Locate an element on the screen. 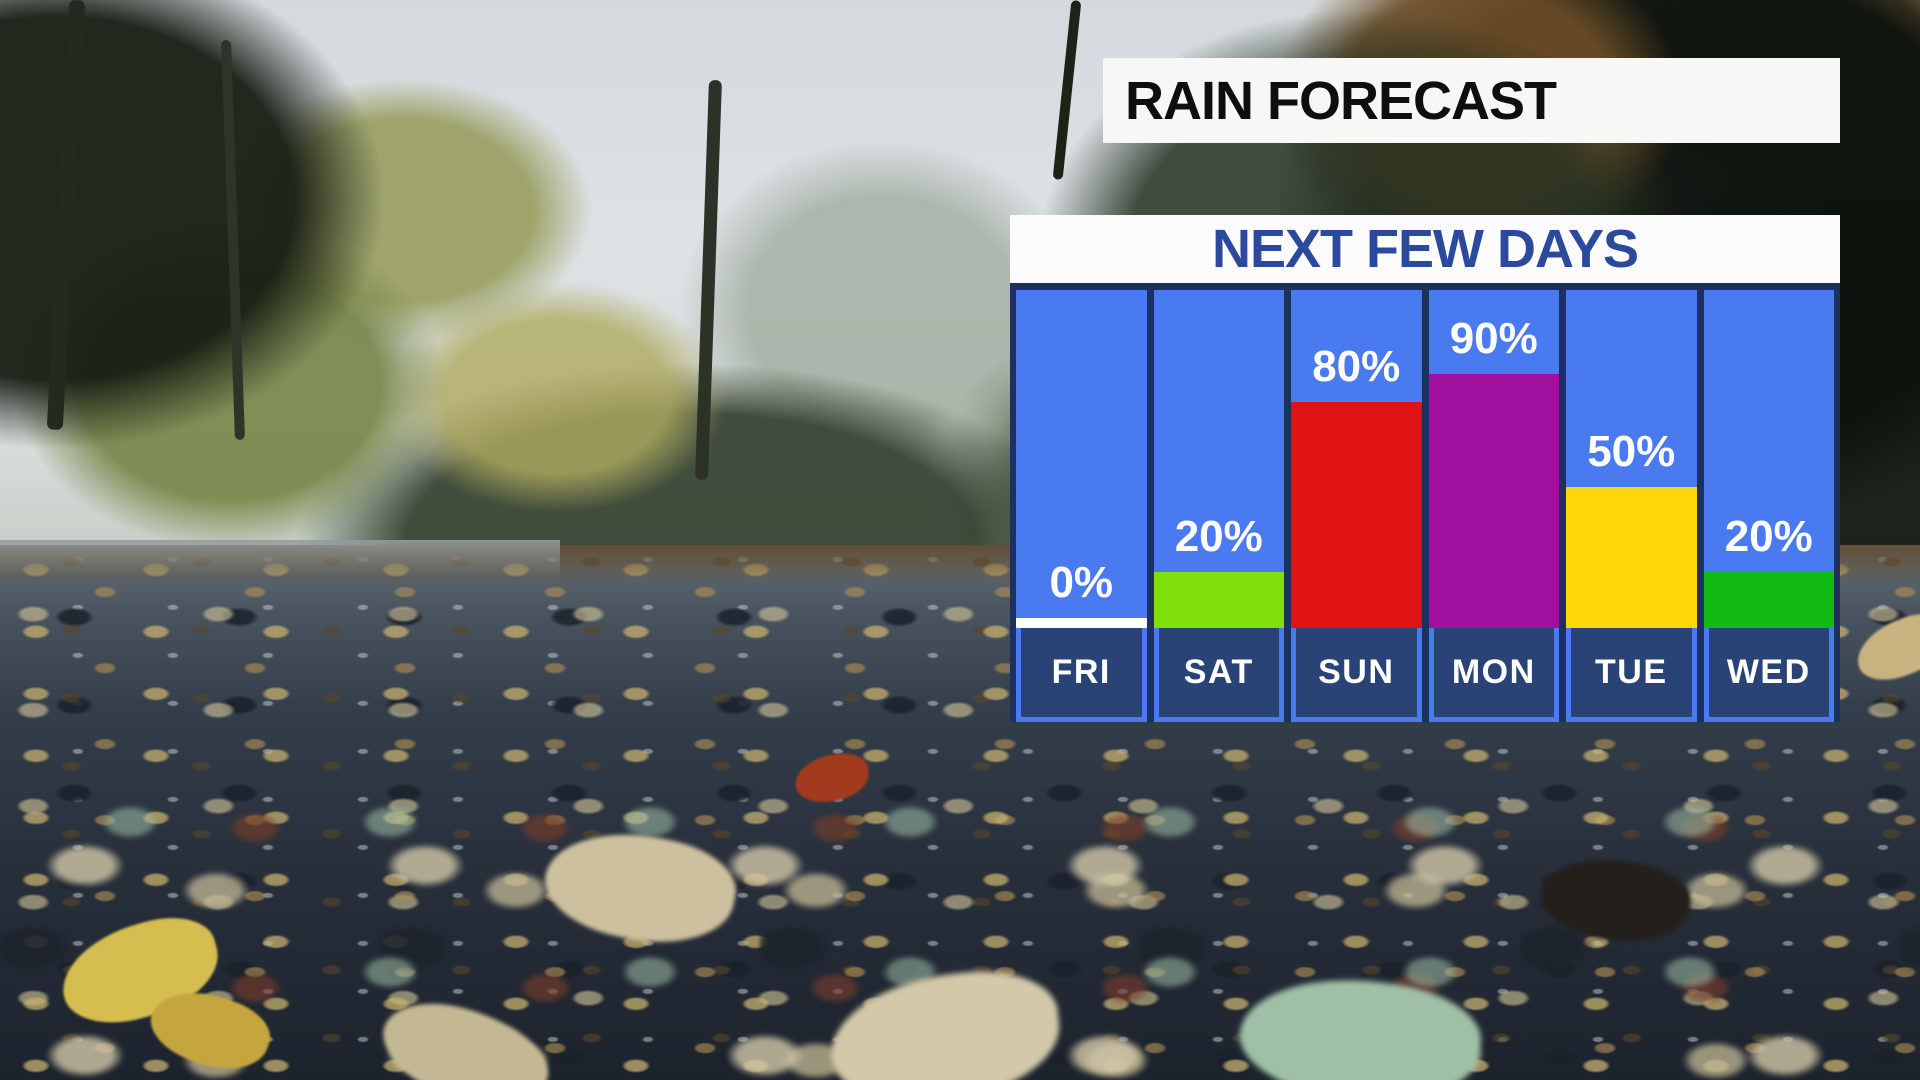 The width and height of the screenshot is (1920, 1080). chart-title-bar: NEXT FEW DAYS is located at coordinates (1425, 249).